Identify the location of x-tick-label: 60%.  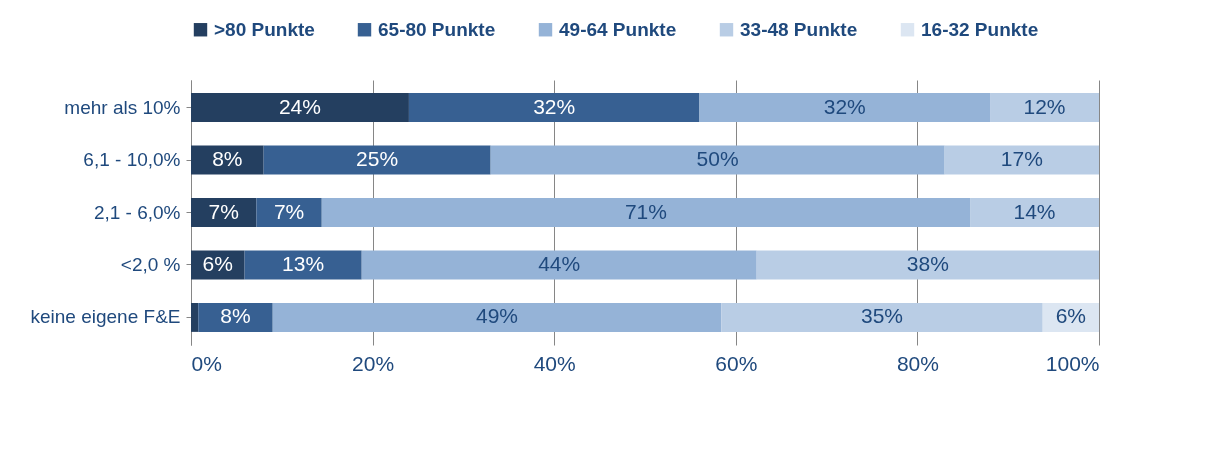
(736, 363).